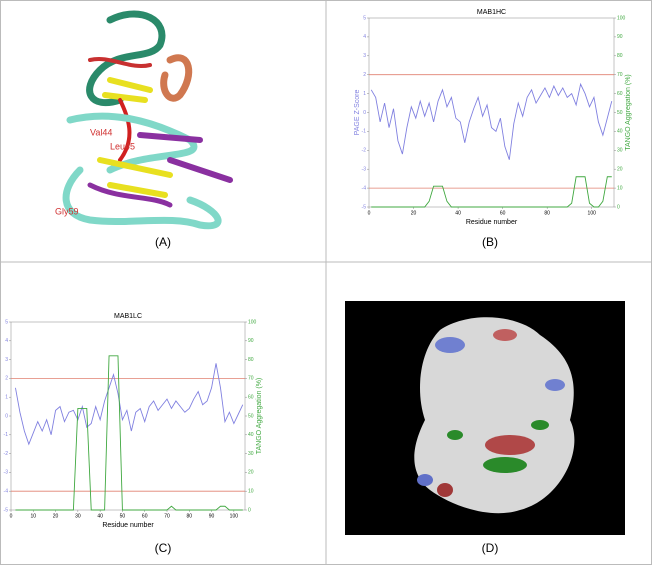  I want to click on y-axis-label: PAGE Z-Score, so click(357, 113).